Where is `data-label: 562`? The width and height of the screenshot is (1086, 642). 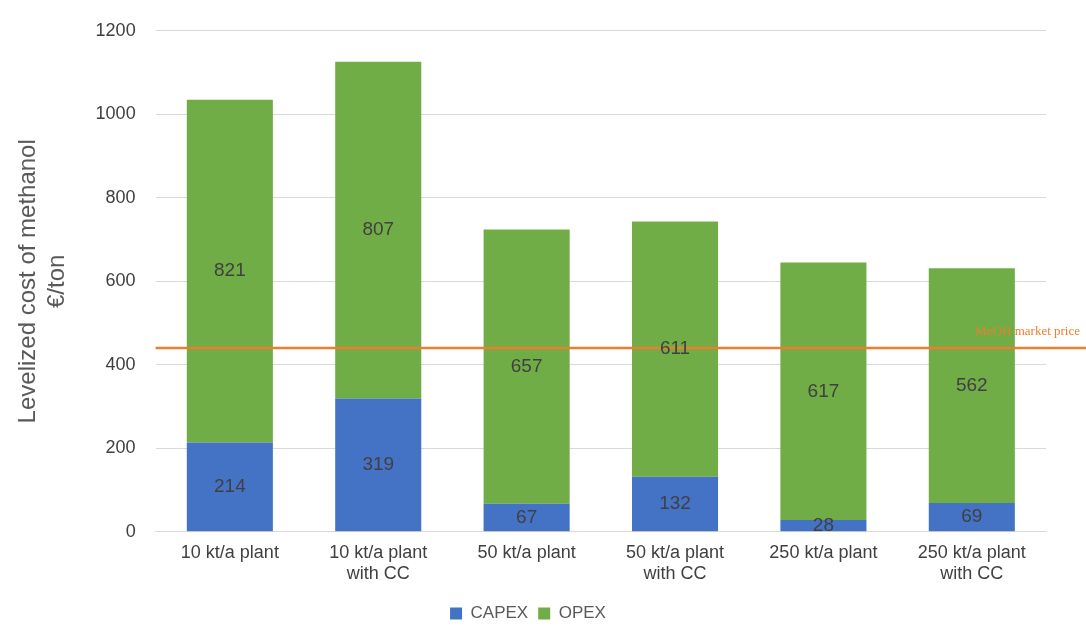
data-label: 562 is located at coordinates (971, 384).